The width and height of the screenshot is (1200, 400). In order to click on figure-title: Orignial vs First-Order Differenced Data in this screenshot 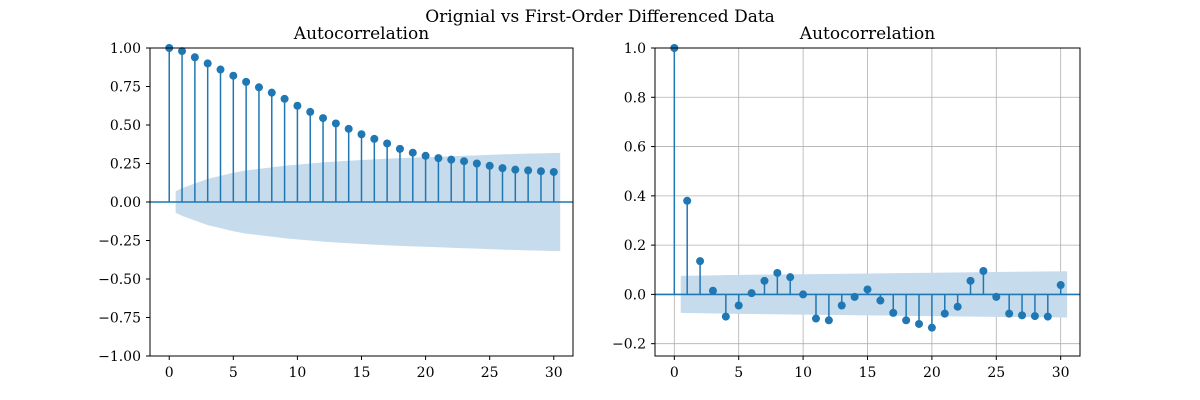, I will do `click(600, 17)`.